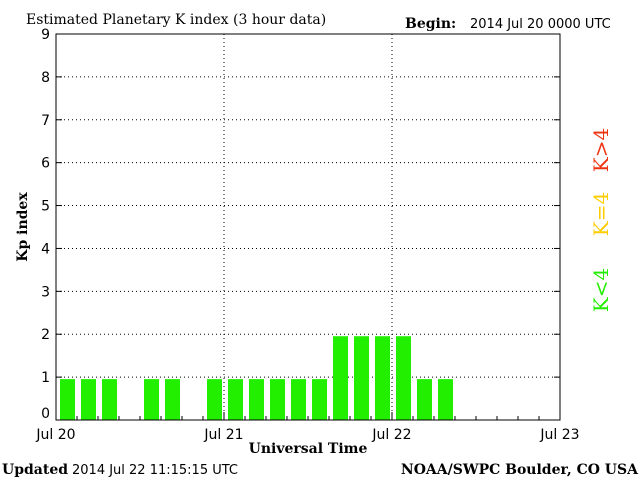 Image resolution: width=640 pixels, height=480 pixels. Describe the element at coordinates (45, 35) in the screenshot. I see `y-tick-label: 9` at that location.